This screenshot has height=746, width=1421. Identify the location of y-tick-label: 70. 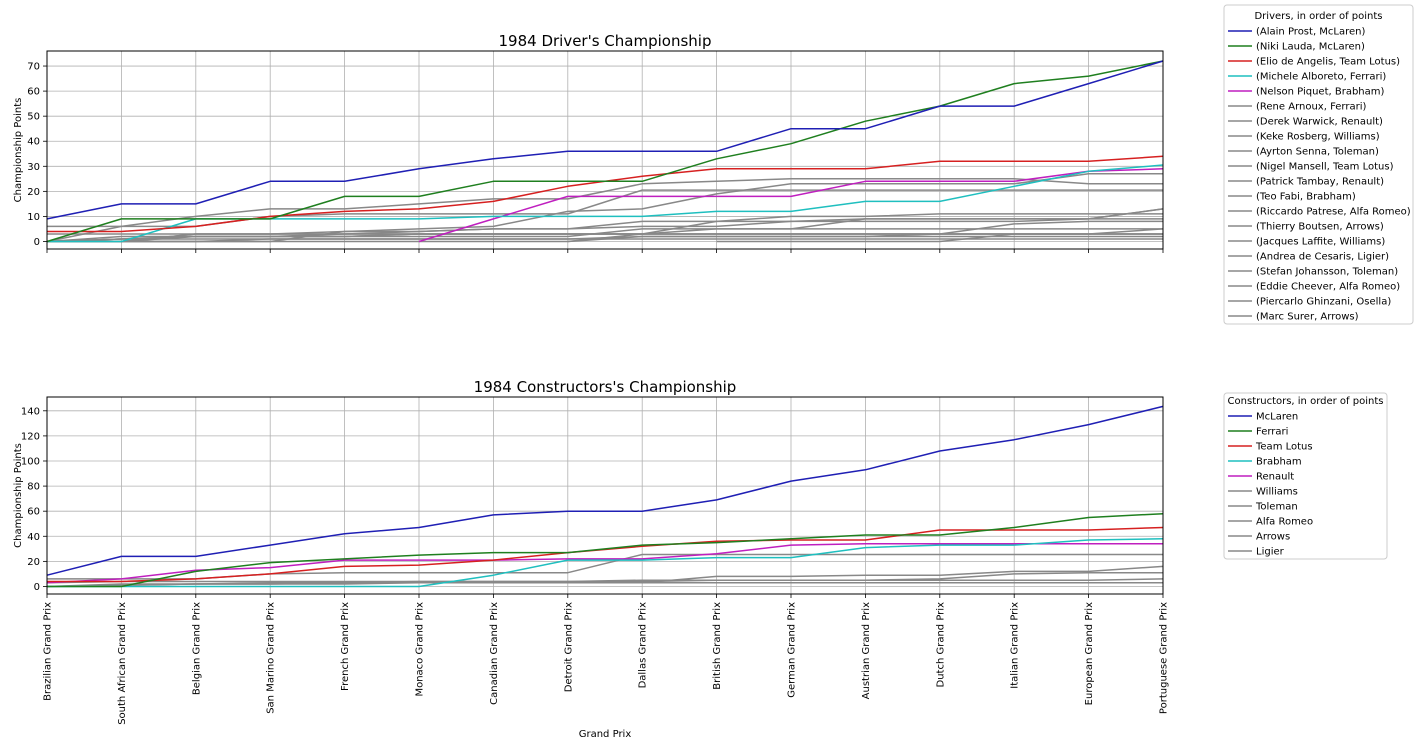
(33, 67).